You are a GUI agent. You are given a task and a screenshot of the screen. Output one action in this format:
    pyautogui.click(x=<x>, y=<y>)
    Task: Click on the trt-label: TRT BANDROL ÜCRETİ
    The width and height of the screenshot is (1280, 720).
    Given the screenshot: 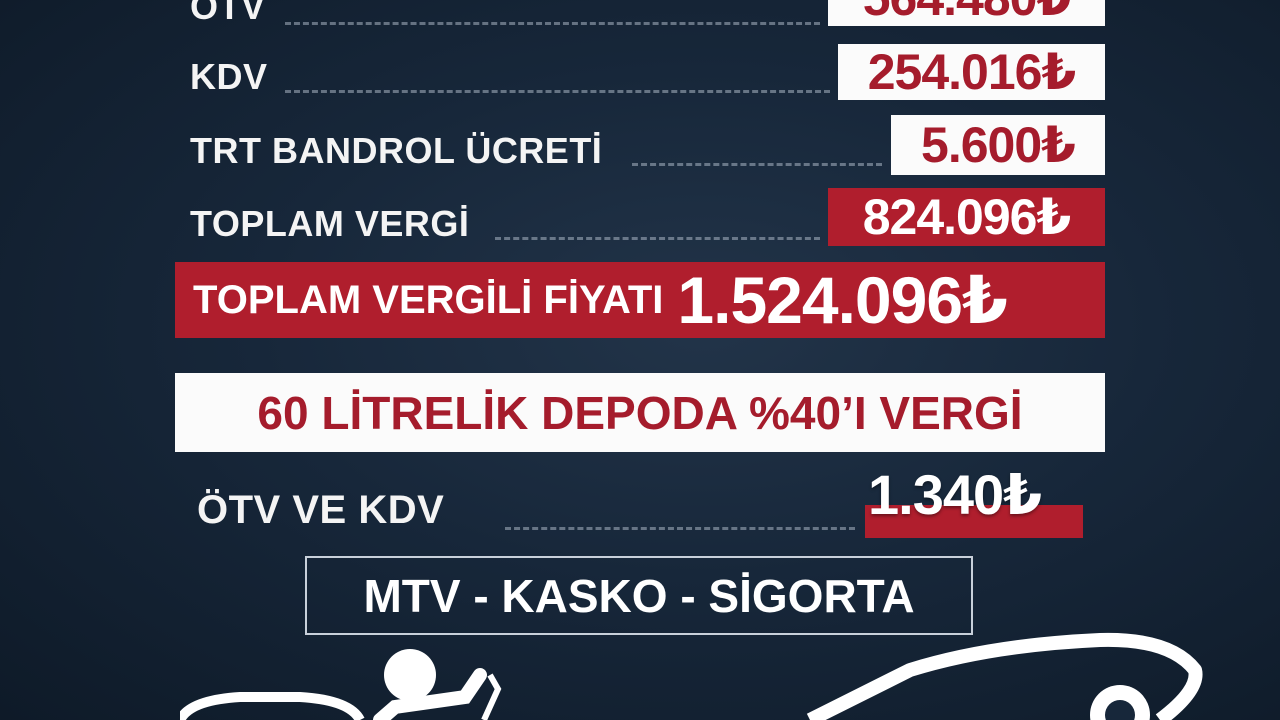 What is the action you would take?
    pyautogui.click(x=396, y=150)
    